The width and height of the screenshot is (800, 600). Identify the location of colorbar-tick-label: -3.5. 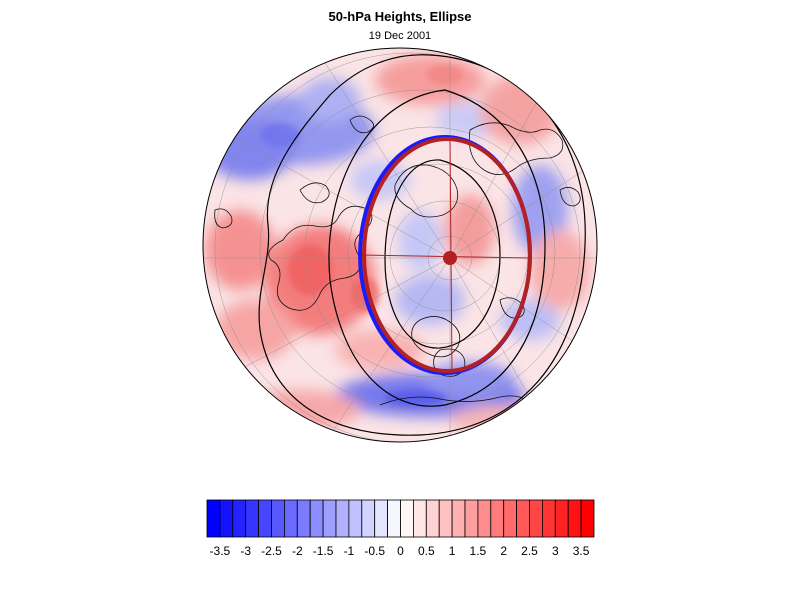
(220, 551).